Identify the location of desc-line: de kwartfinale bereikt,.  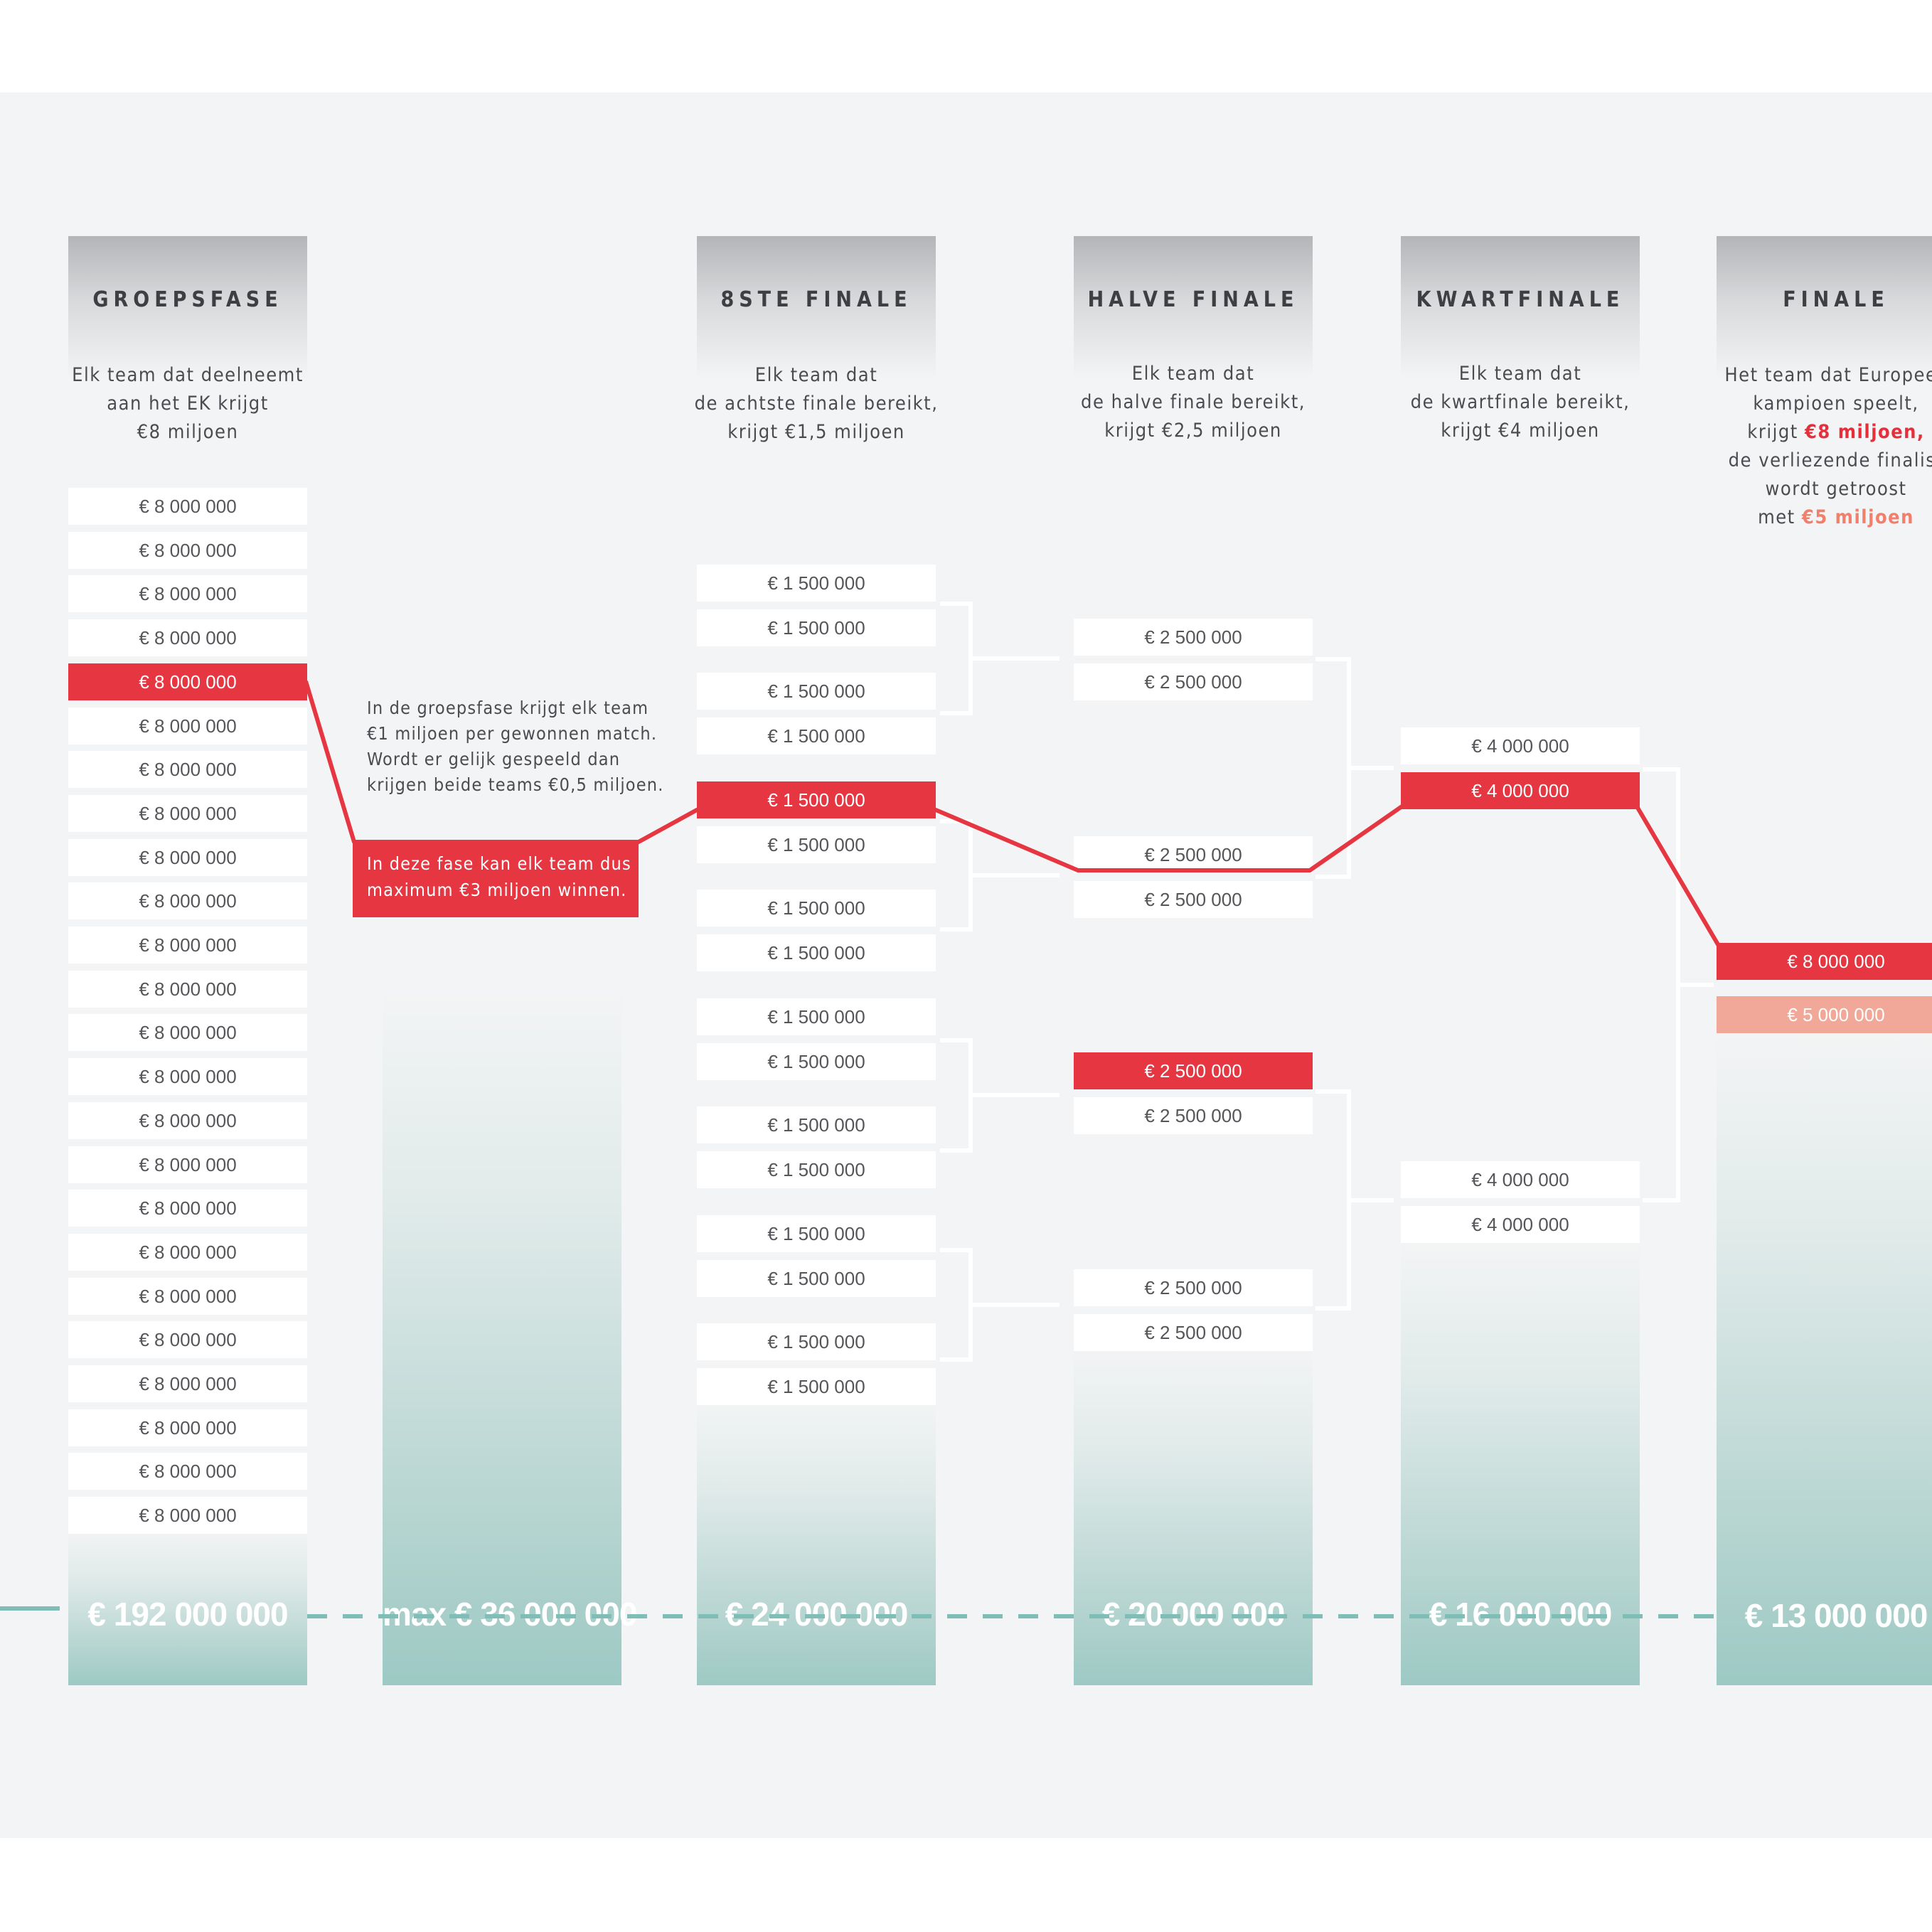
(1520, 402).